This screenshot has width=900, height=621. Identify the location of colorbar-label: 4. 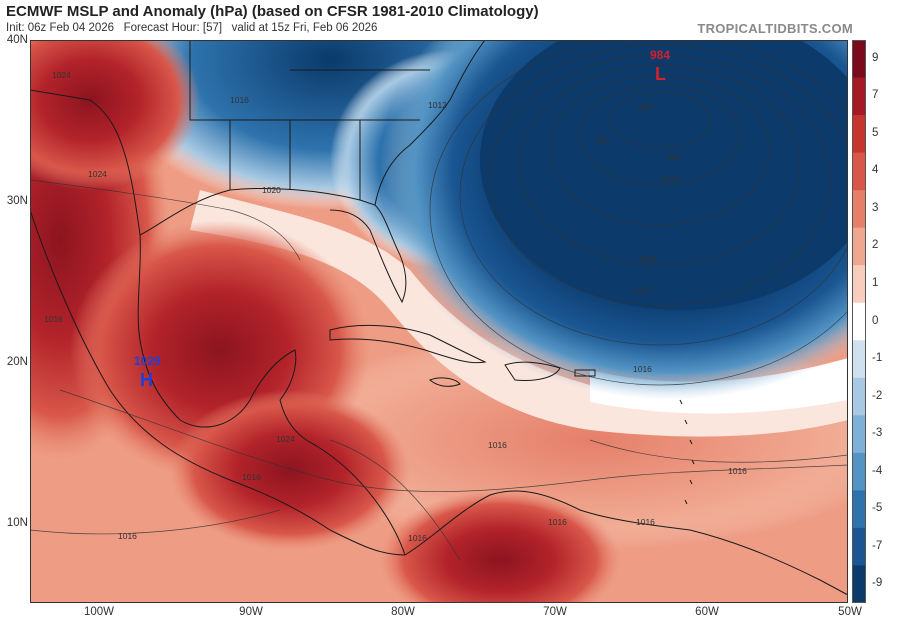
(875, 170).